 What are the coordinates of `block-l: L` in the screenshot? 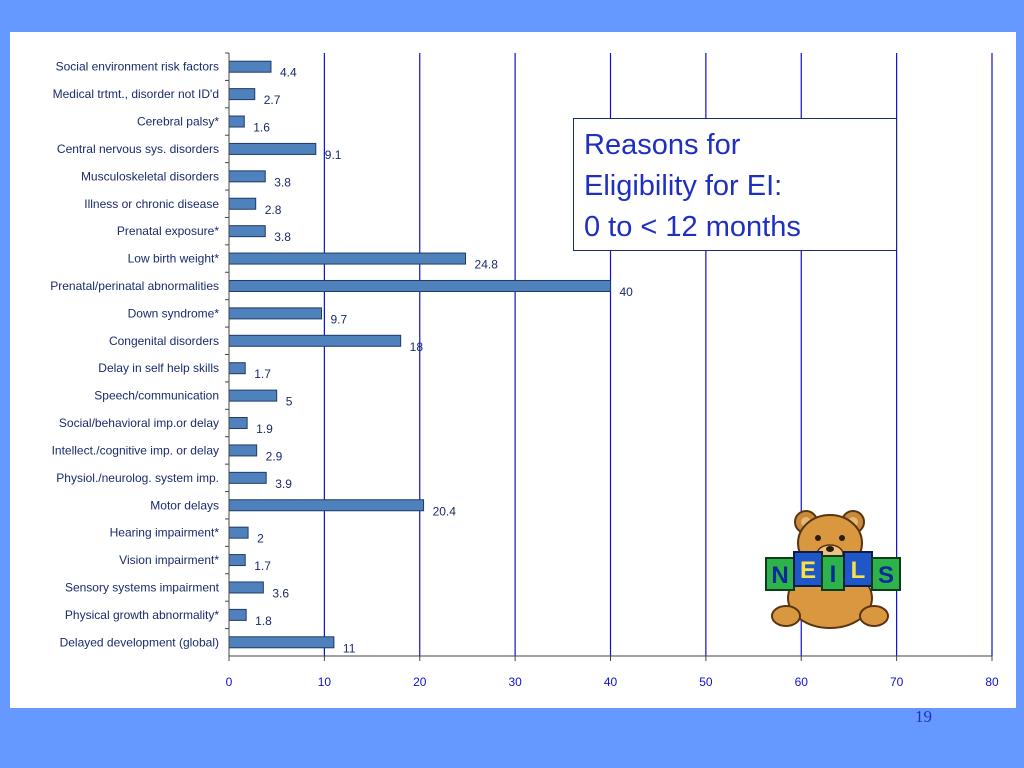 It's located at (858, 569).